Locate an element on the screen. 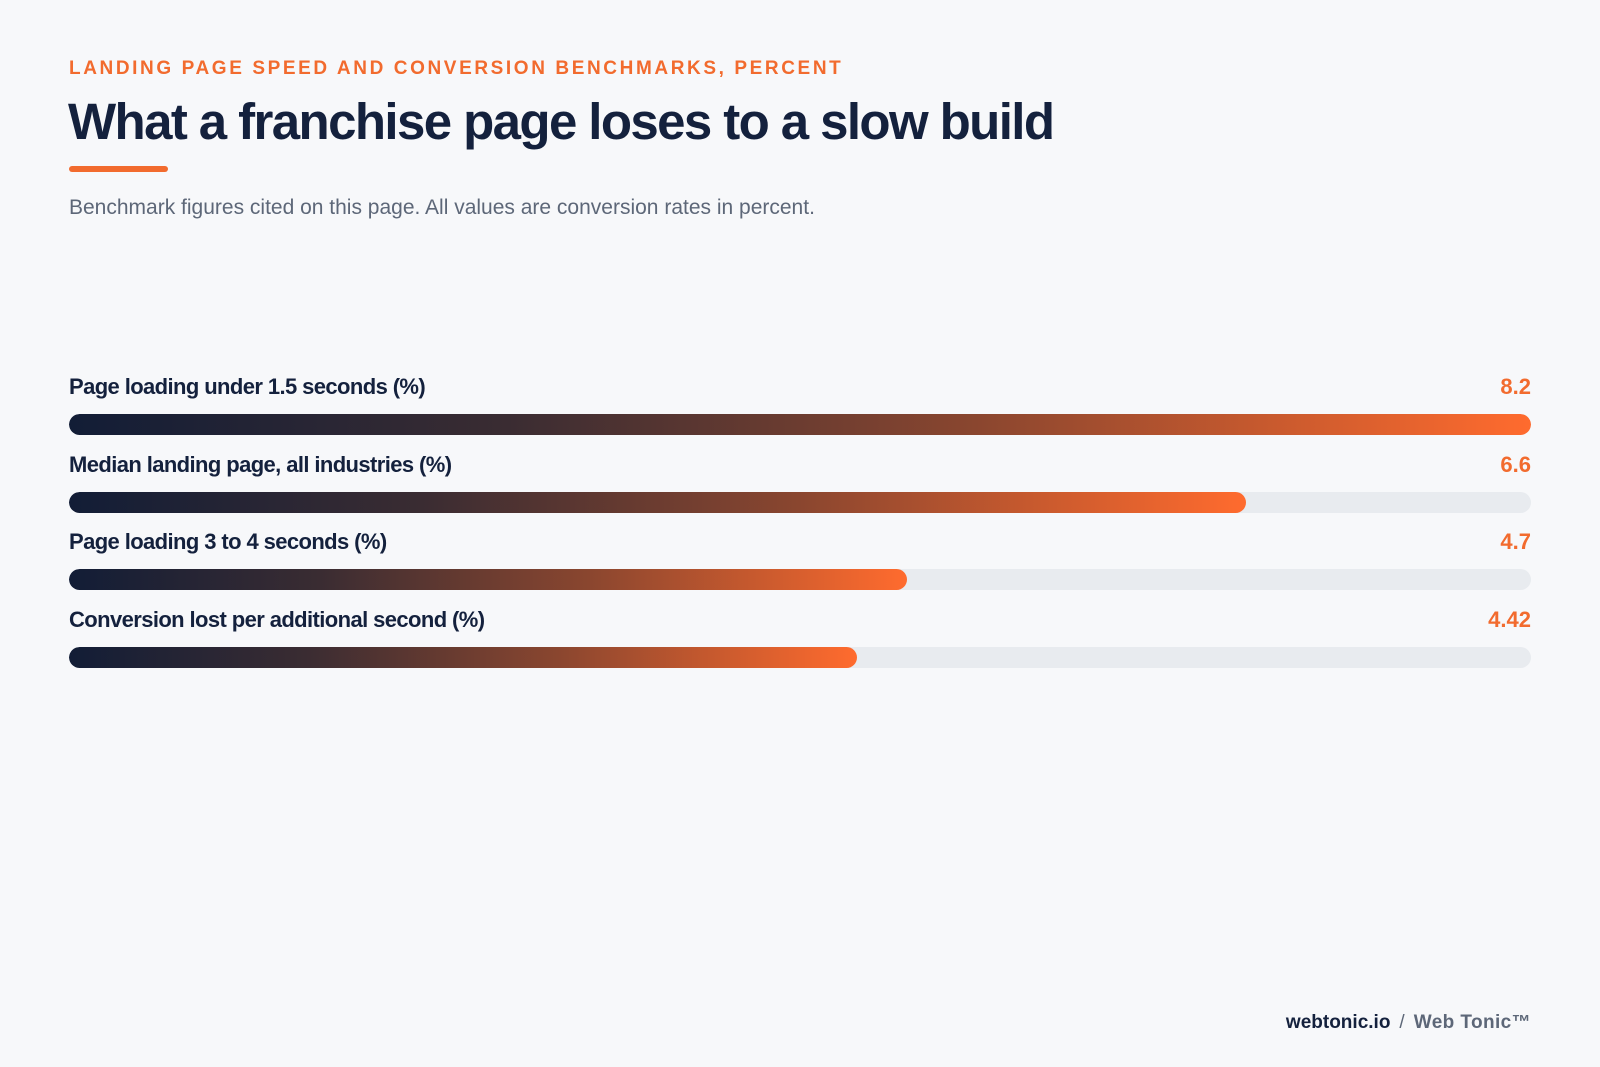 The image size is (1600, 1067). footer-brand: Web Tonic™ is located at coordinates (1472, 1022).